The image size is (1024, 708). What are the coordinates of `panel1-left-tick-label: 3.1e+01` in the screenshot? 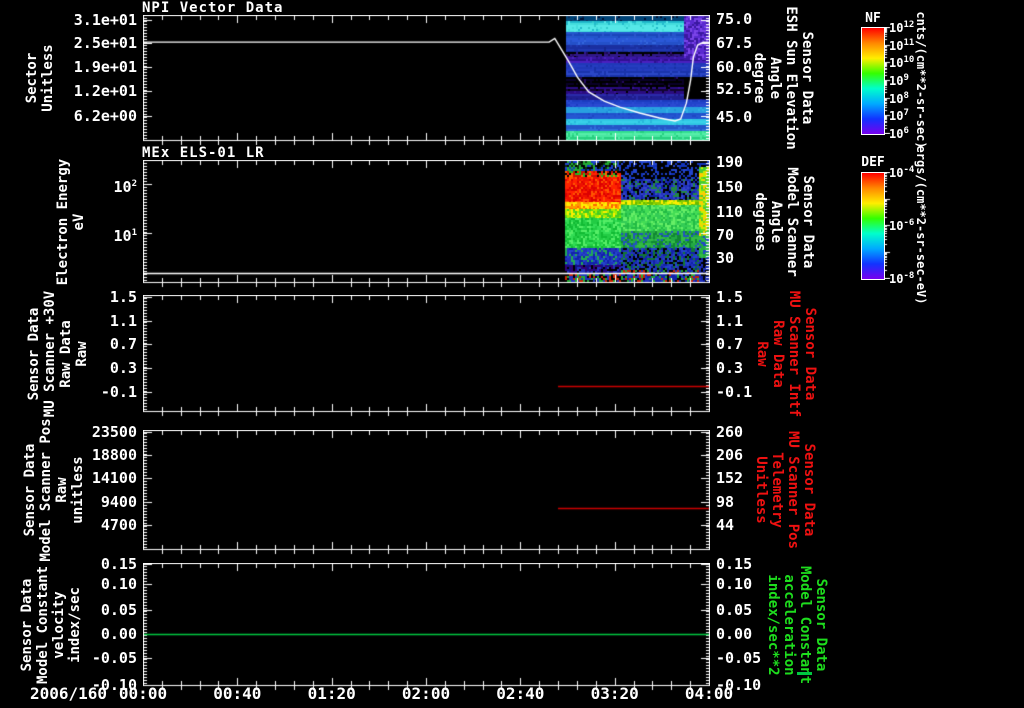 It's located at (105, 20).